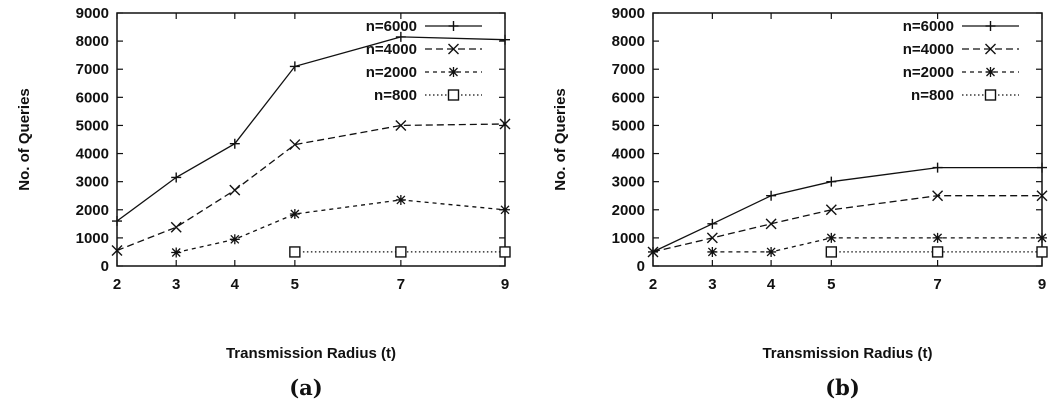  Describe the element at coordinates (391, 26) in the screenshot. I see `legend-label: n=6000` at that location.